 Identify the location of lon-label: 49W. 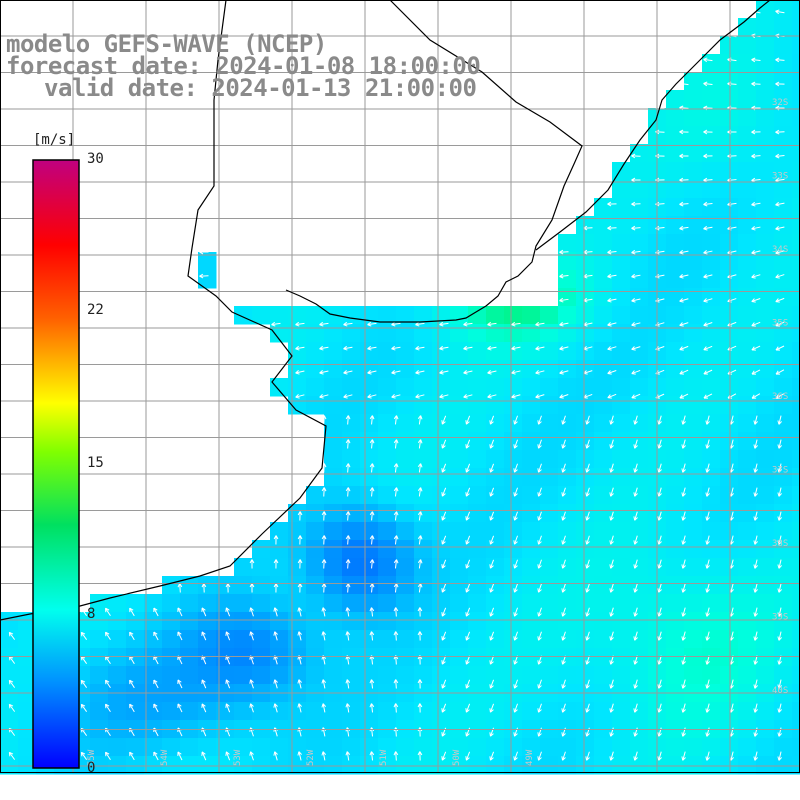
(530, 757).